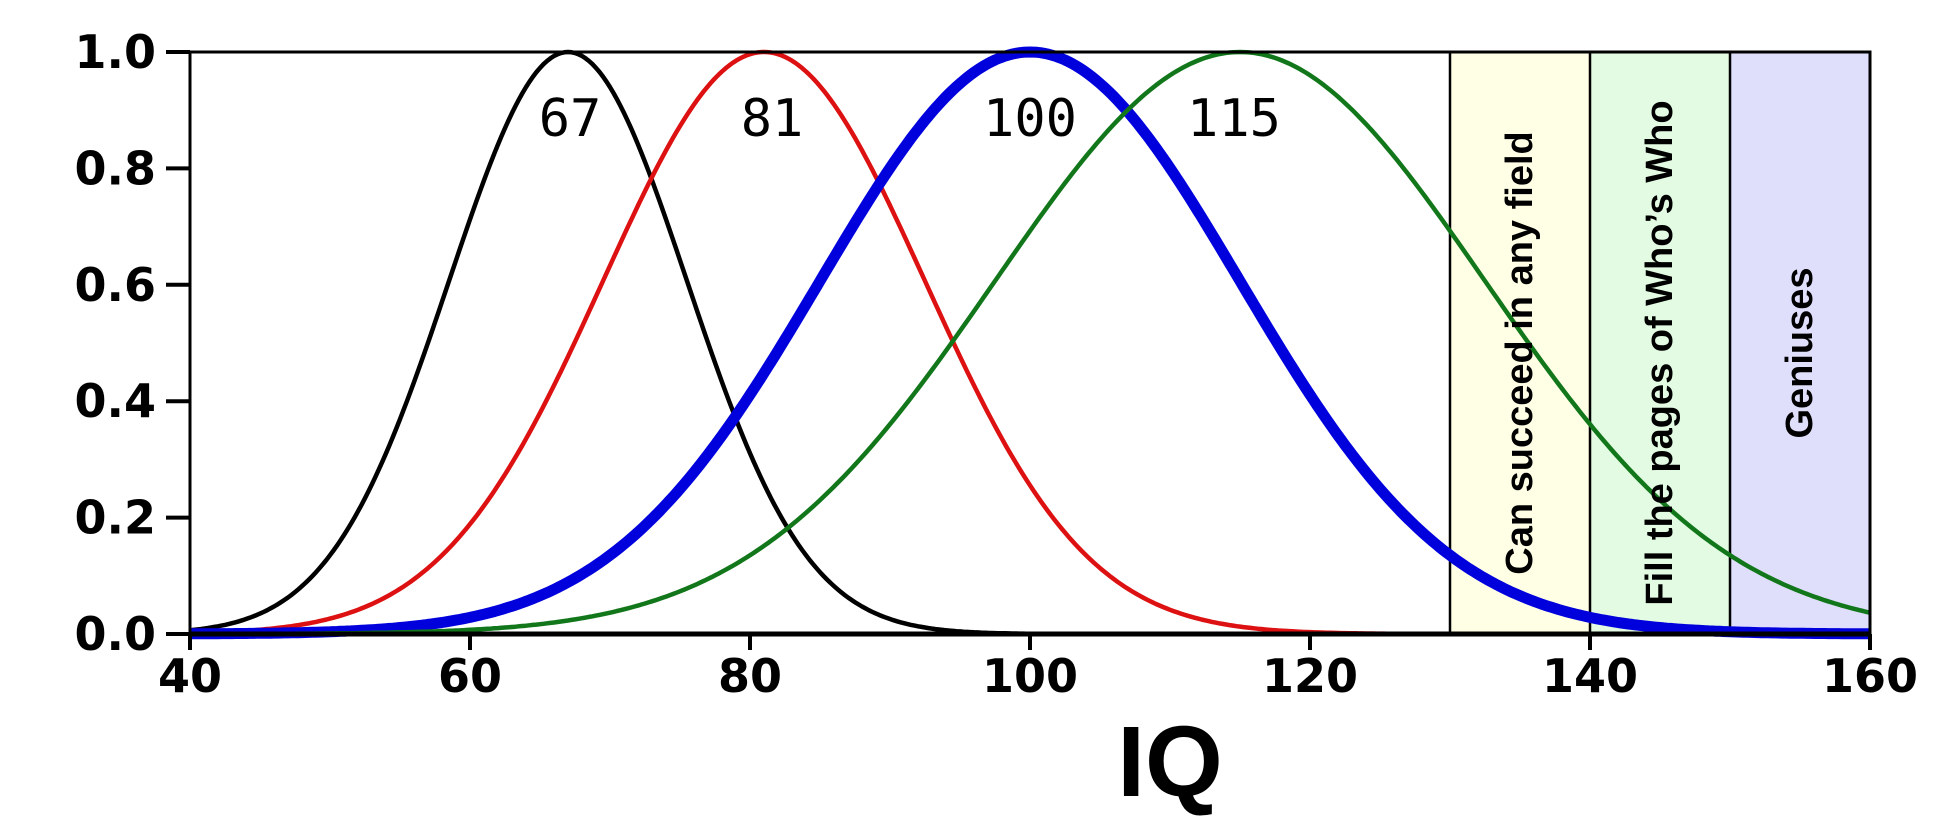 The height and width of the screenshot is (827, 1938). I want to click on x-tick-label-100: 100, so click(1030, 676).